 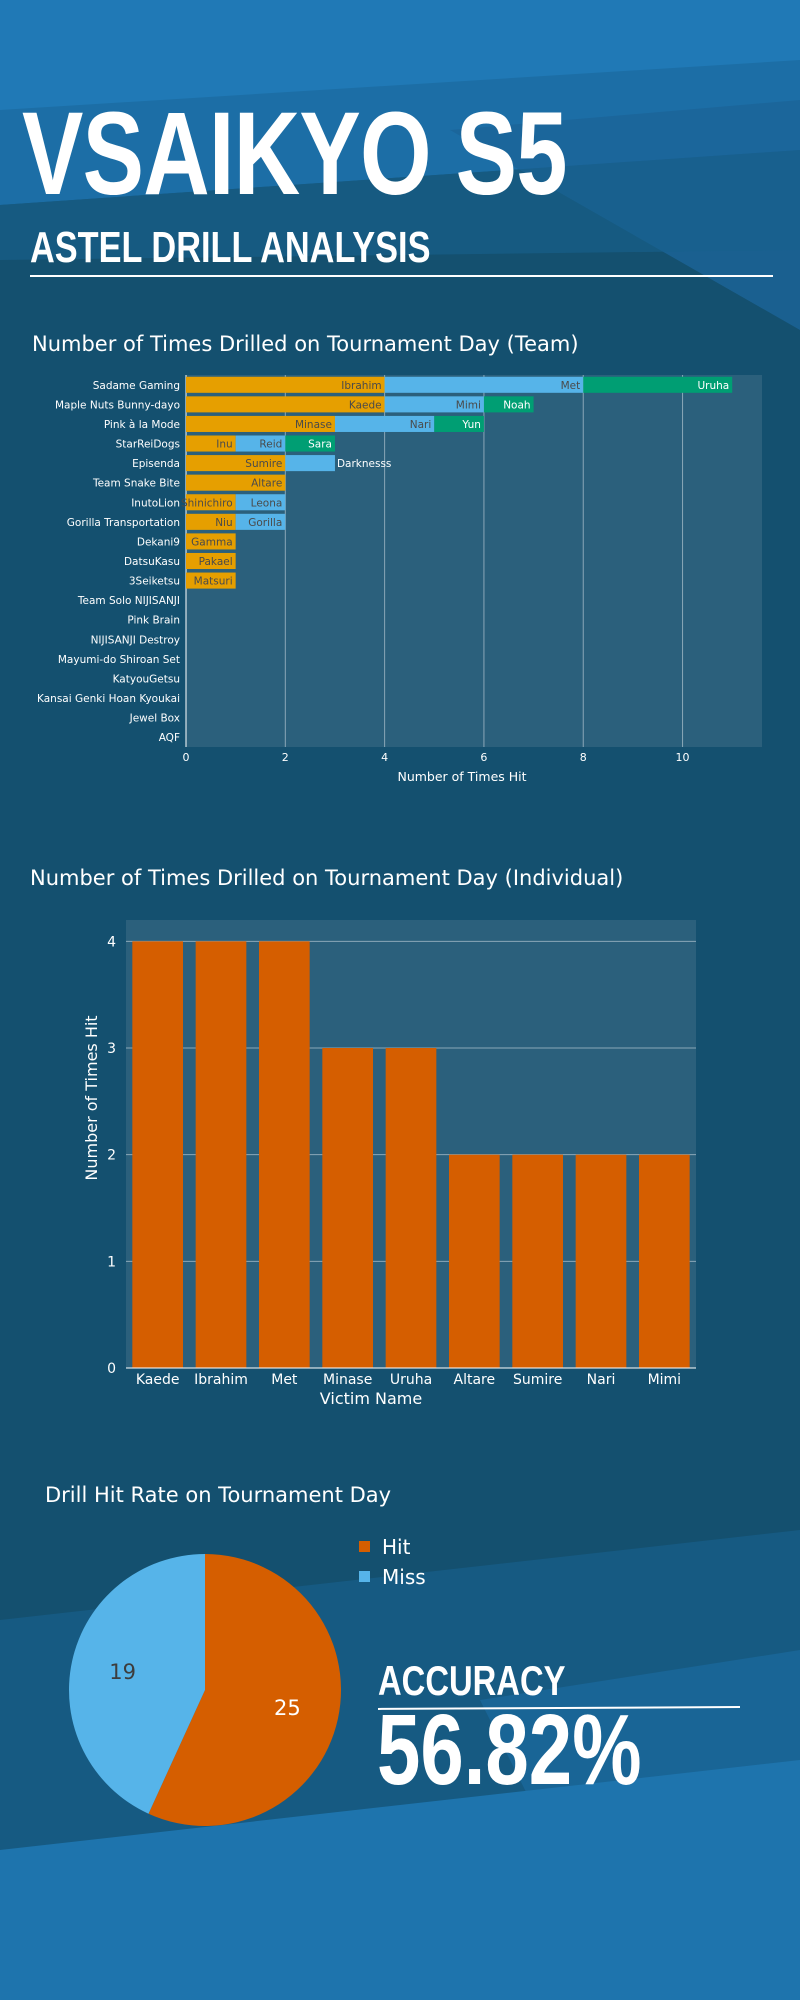 What do you see at coordinates (270, 445) in the screenshot?
I see `team-bar-label: Reid` at bounding box center [270, 445].